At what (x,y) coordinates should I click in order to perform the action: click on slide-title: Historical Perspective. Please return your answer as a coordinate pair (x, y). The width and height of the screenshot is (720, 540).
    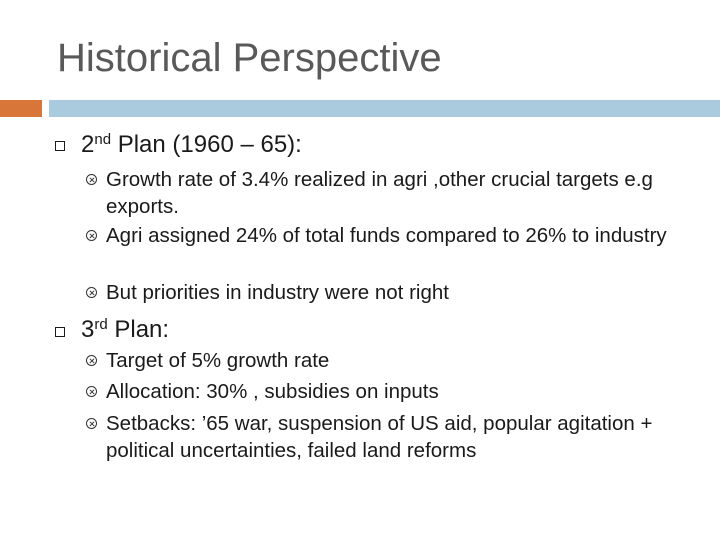
    Looking at the image, I should click on (249, 58).